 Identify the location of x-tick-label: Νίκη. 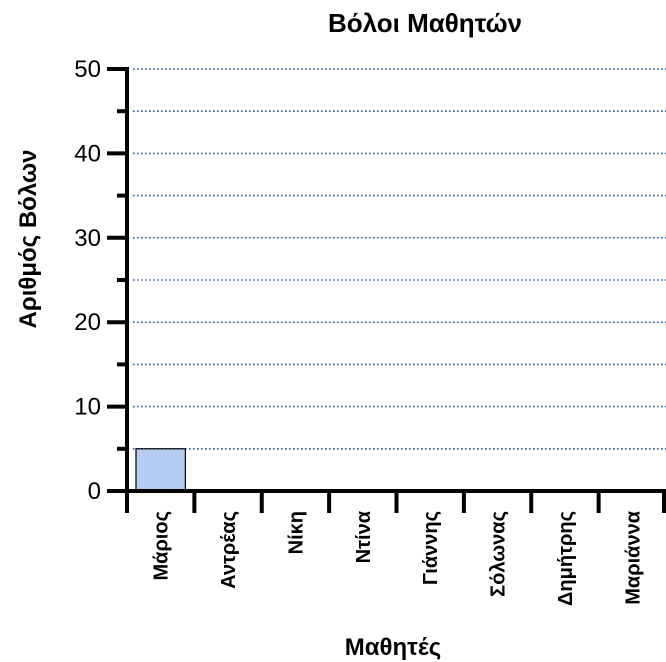
(296, 532).